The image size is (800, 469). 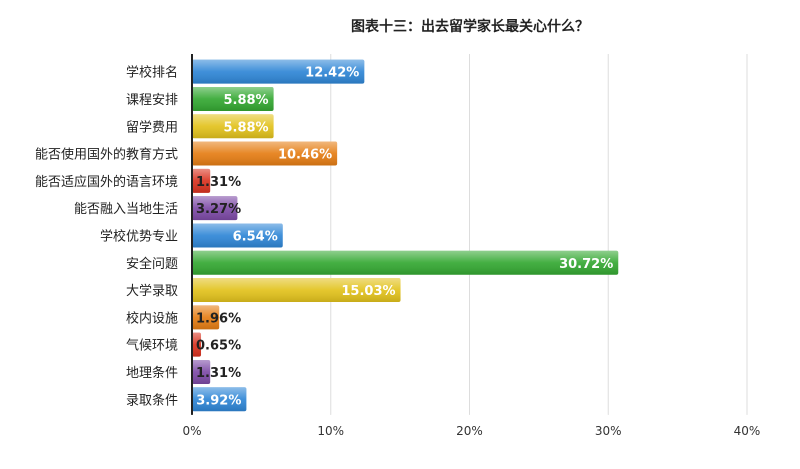 What do you see at coordinates (139, 236) in the screenshot?
I see `category-label: 学校优势专业` at bounding box center [139, 236].